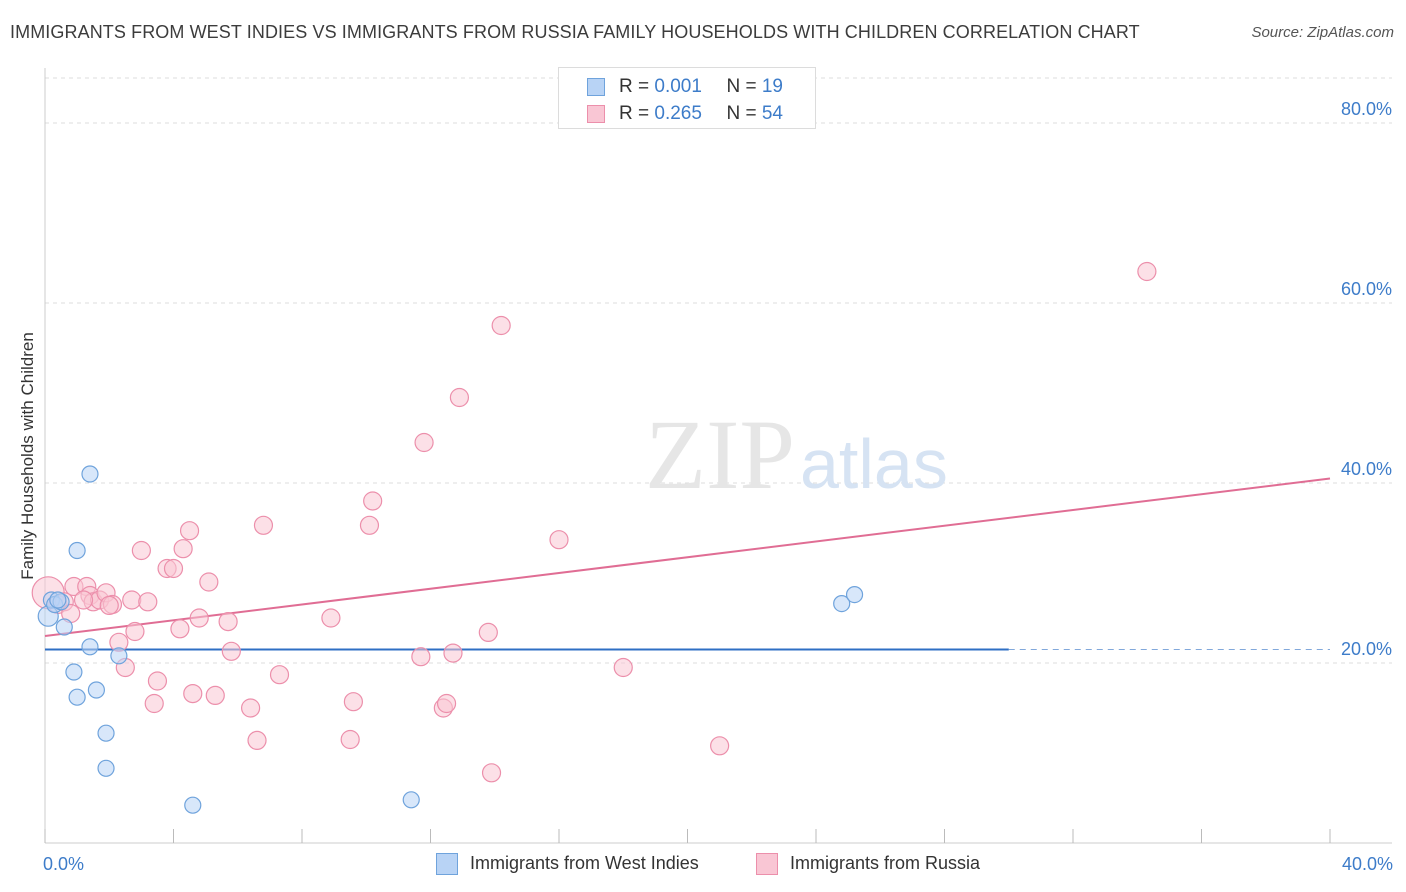  What do you see at coordinates (885, 863) in the screenshot?
I see `legend-label-russia: Immigrants from Russia` at bounding box center [885, 863].